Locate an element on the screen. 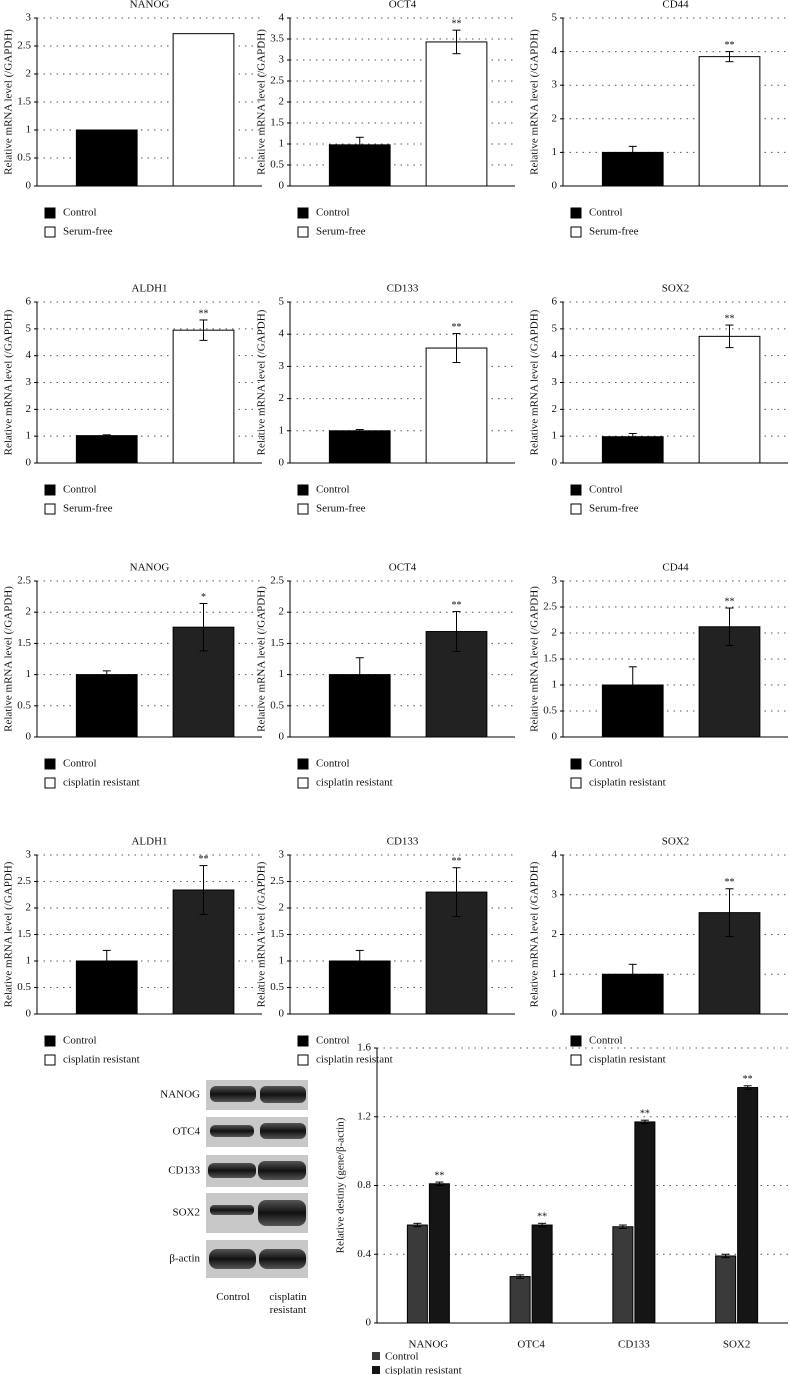 This screenshot has width=790, height=1375. y-axis-label: Relative destiny (gene/β-actin) is located at coordinates (341, 1185).